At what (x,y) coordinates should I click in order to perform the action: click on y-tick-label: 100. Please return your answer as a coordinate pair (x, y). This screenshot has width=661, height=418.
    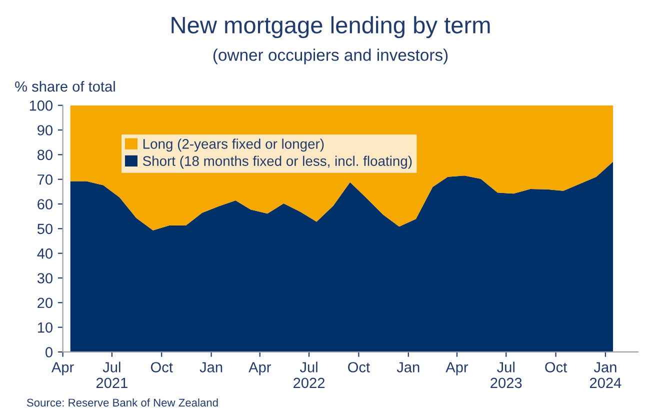
    Looking at the image, I should click on (41, 105).